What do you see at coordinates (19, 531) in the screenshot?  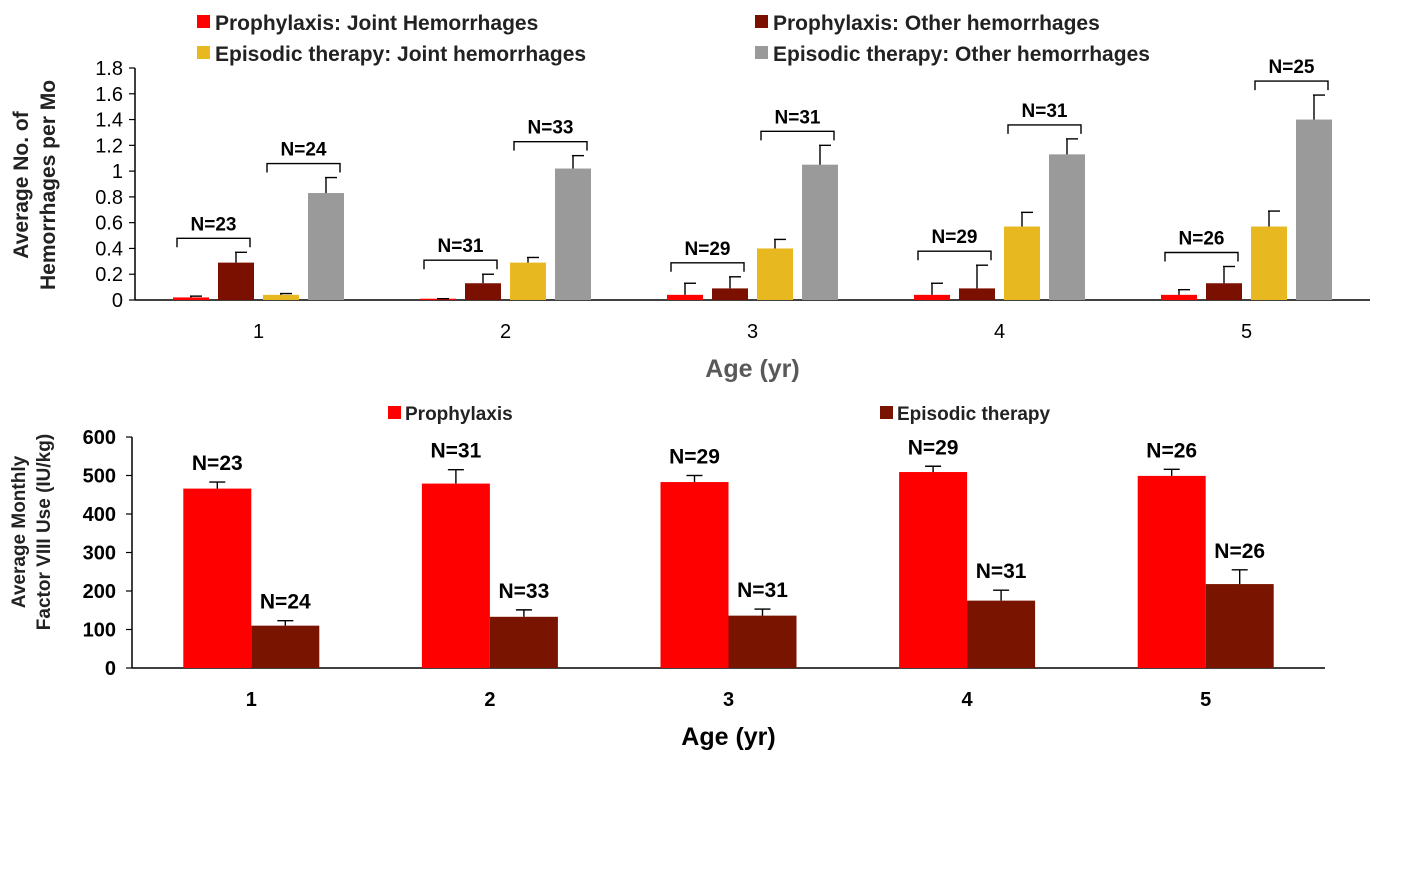 I see `y-axis-title-line: Average Monthly` at bounding box center [19, 531].